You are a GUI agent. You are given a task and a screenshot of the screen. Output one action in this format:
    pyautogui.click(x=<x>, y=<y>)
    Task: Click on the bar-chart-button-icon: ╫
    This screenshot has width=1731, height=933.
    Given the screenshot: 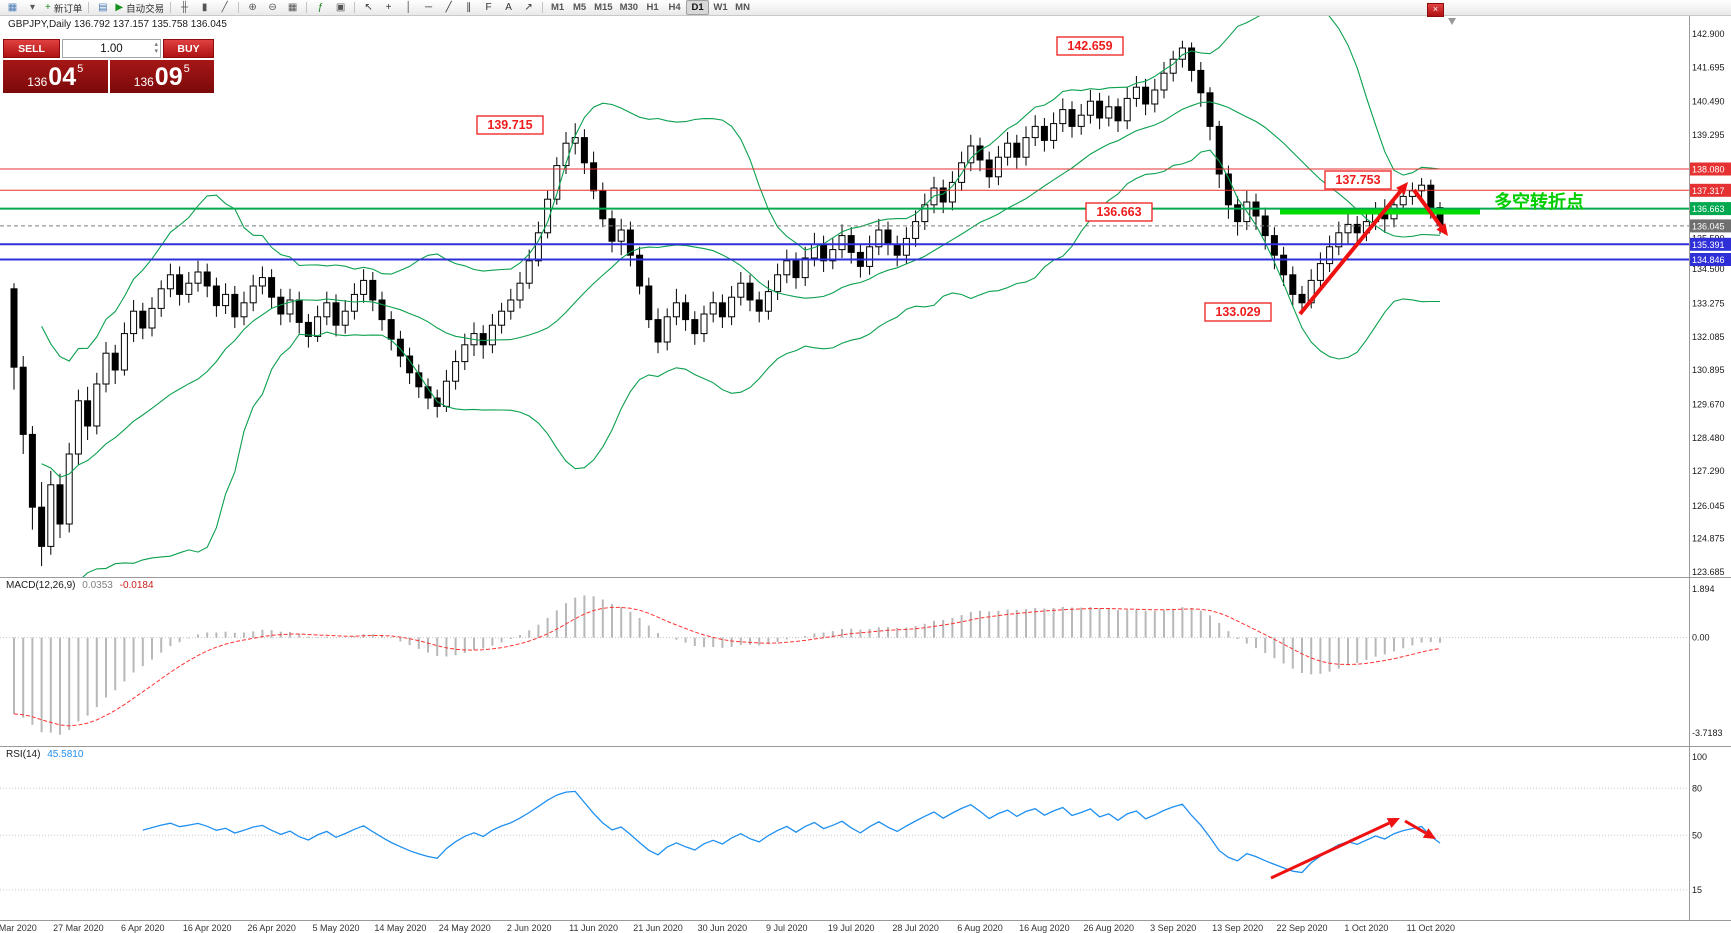 What is the action you would take?
    pyautogui.click(x=185, y=7)
    